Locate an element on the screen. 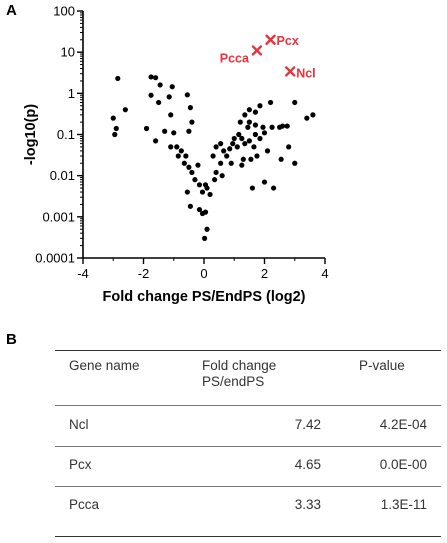 The image size is (447, 543). x-axis-title: Fold change PS/EndPS (log2) is located at coordinates (203, 297).